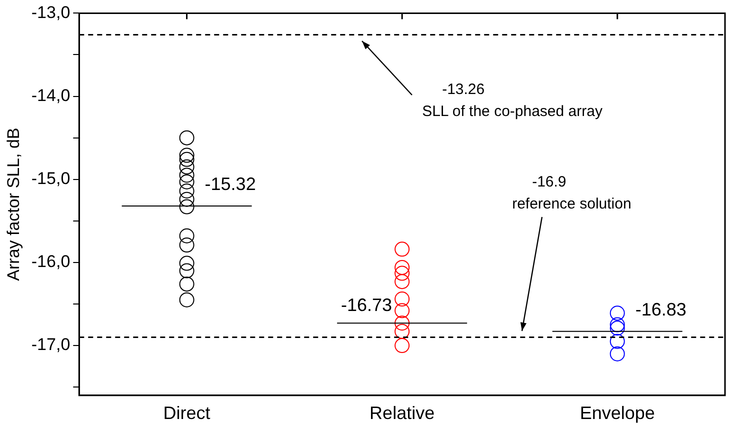 This screenshot has width=733, height=427. Describe the element at coordinates (13, 204) in the screenshot. I see `y-axis-title: Array factor SLL, dB` at that location.